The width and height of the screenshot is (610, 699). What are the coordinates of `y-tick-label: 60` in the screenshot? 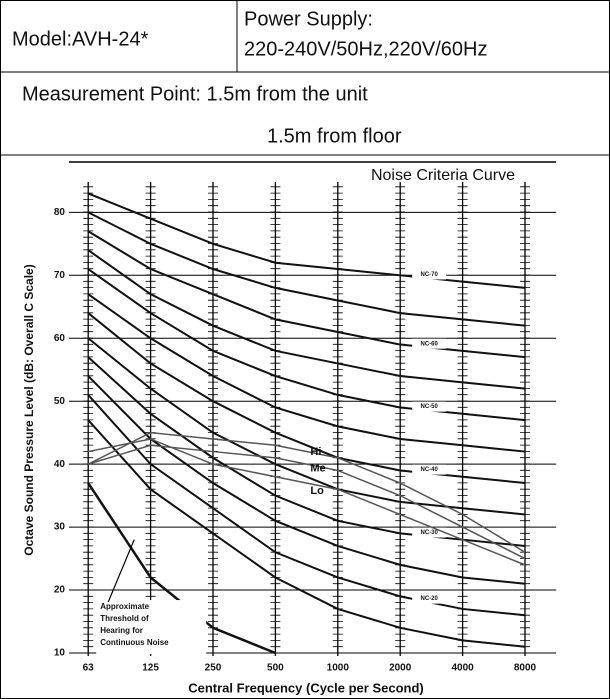 It's located at (60, 338).